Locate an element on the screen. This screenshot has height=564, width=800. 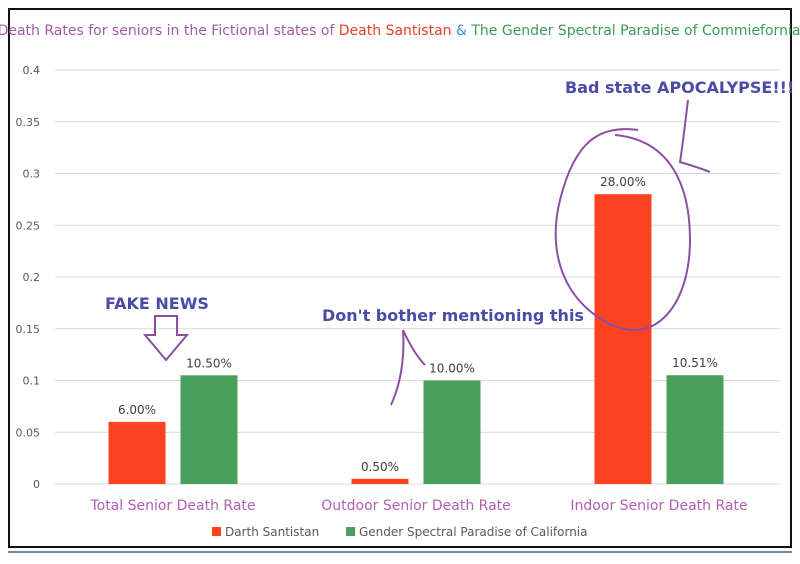
y-tick-label: 0.1 is located at coordinates (32, 381).